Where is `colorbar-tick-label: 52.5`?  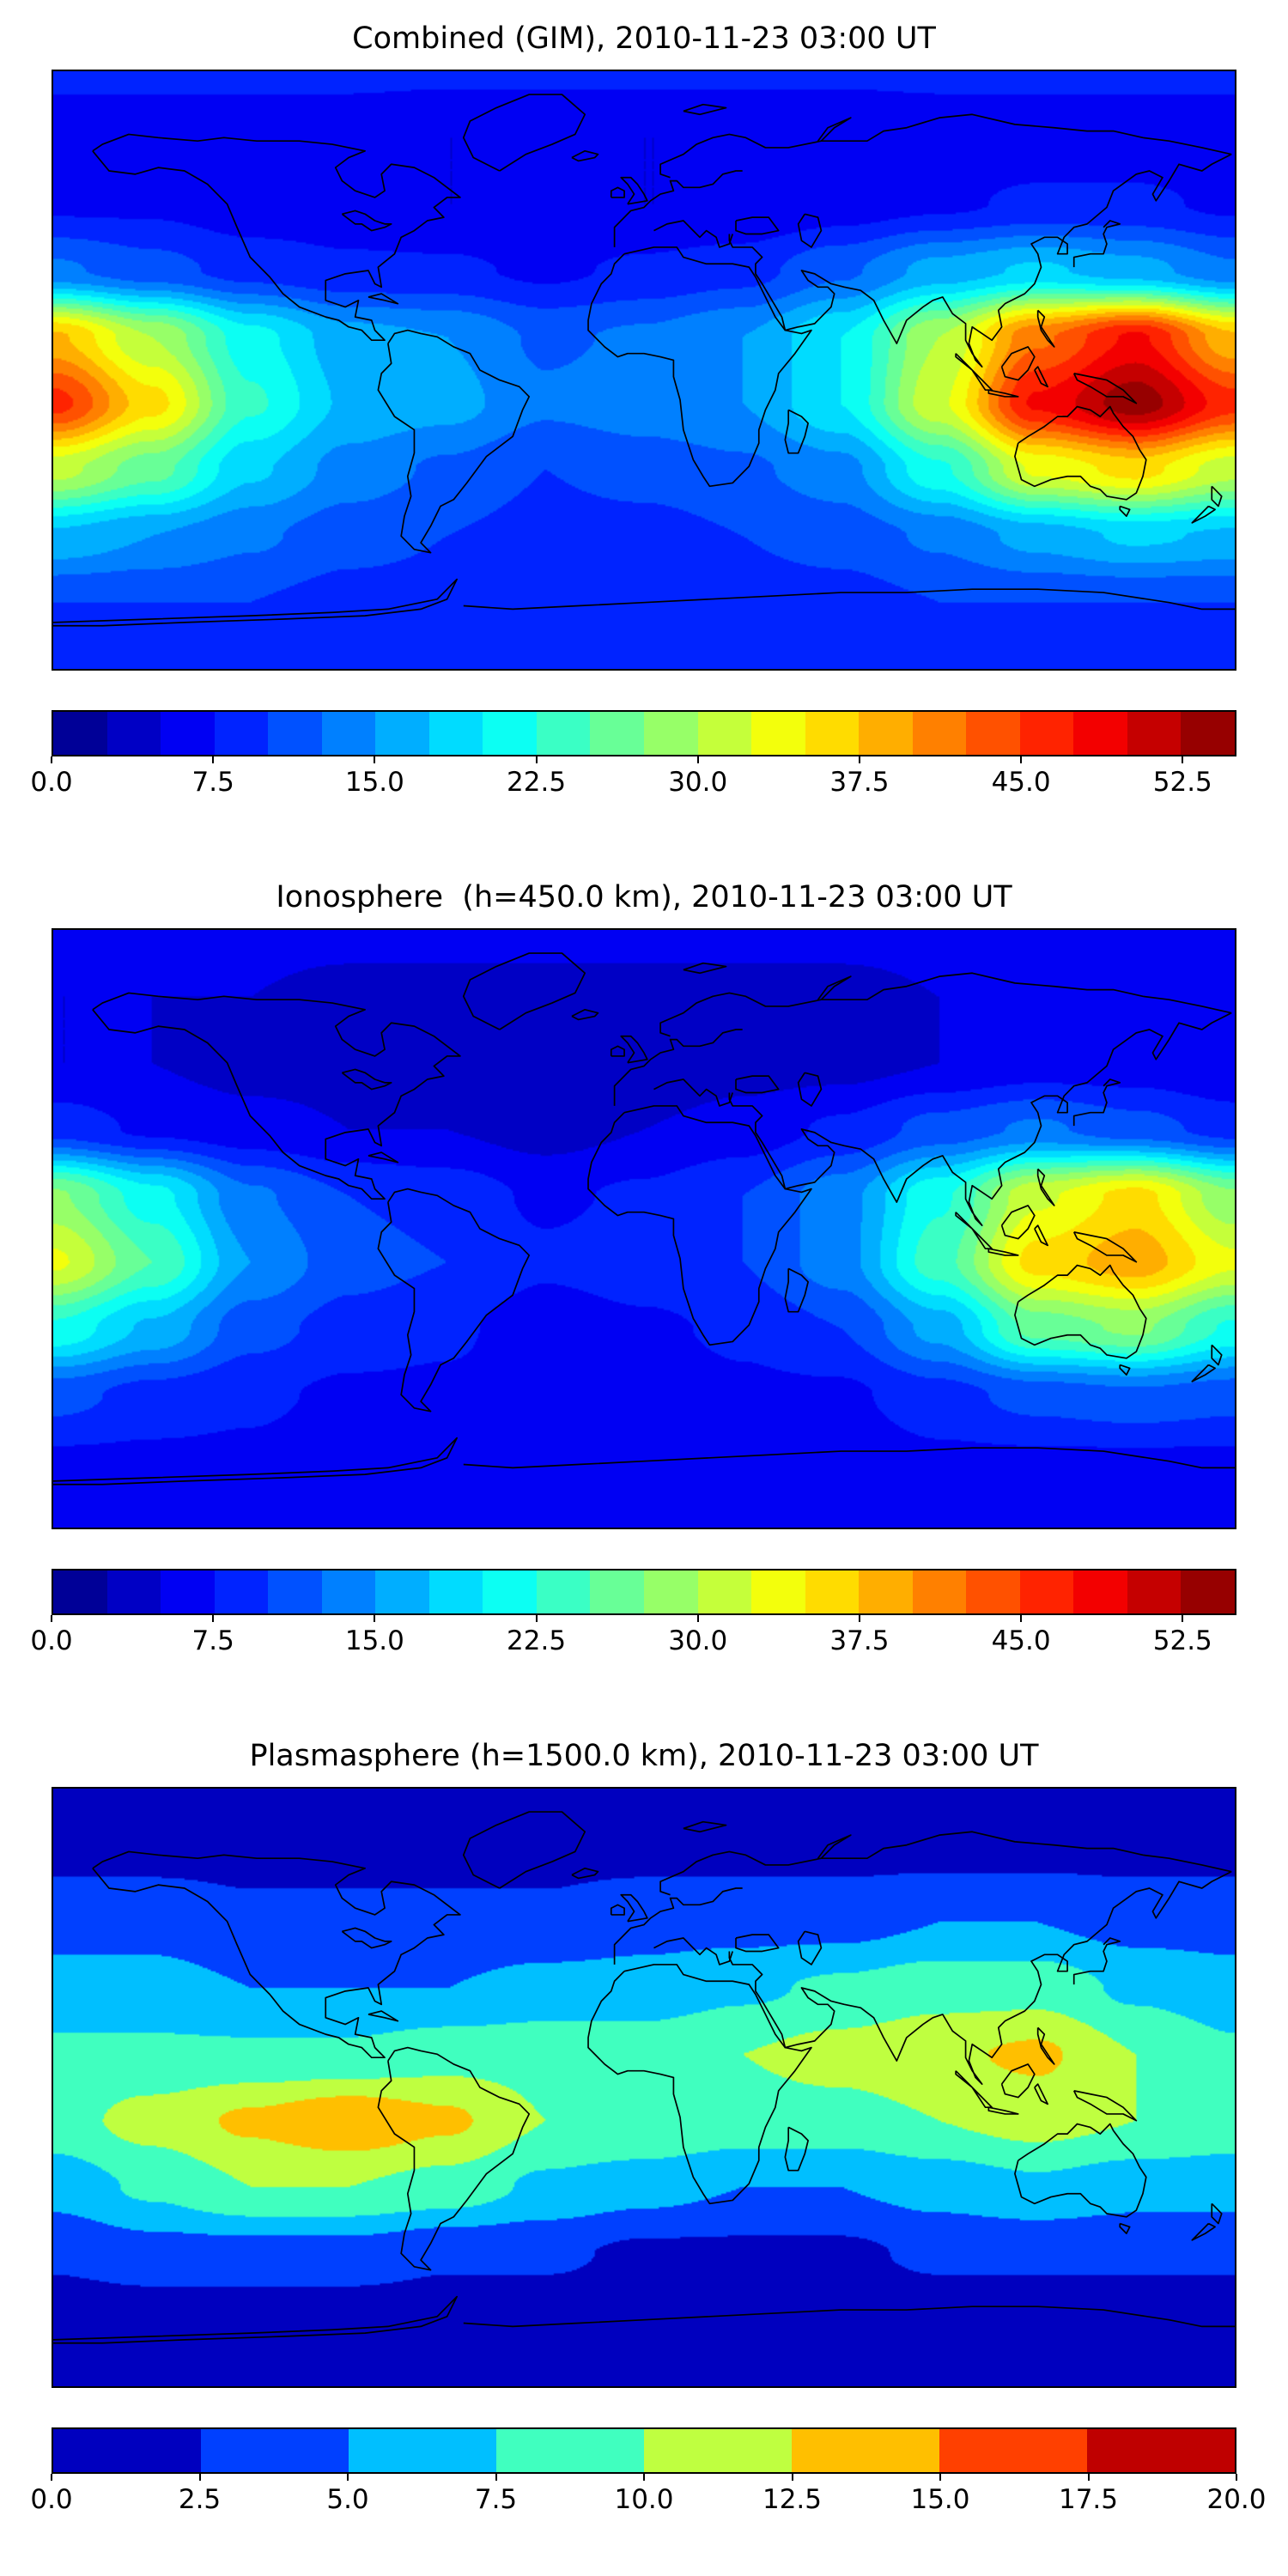
colorbar-tick-label: 52.5 is located at coordinates (1182, 1641).